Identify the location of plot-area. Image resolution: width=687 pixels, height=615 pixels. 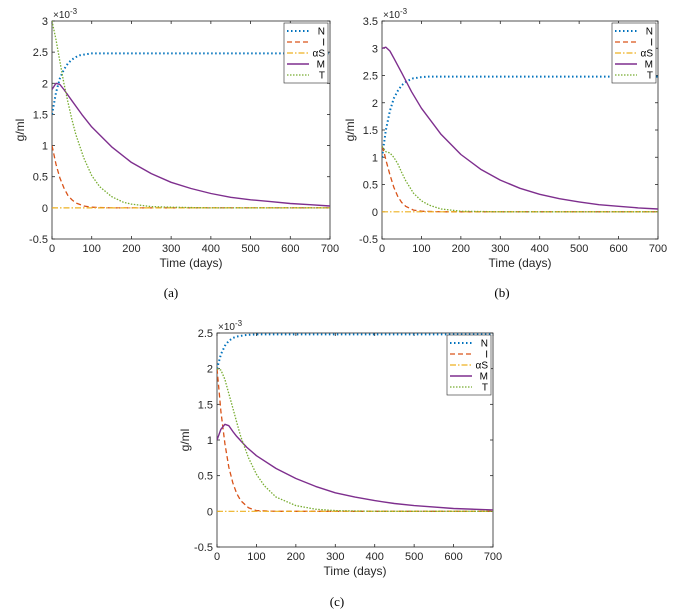
(520, 130).